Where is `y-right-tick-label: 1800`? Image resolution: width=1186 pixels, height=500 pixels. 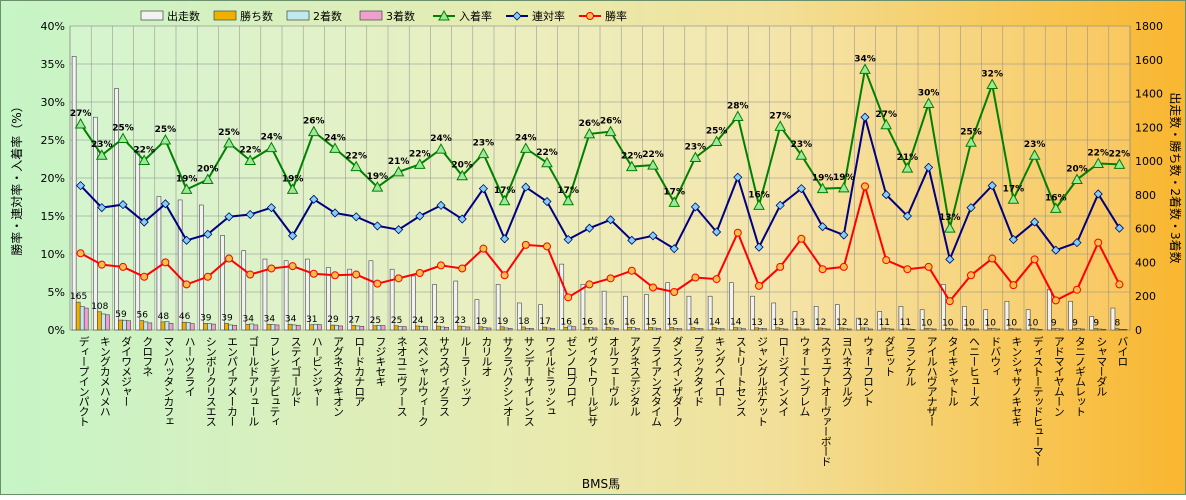
y-right-tick-label: 1800 is located at coordinates (1149, 26).